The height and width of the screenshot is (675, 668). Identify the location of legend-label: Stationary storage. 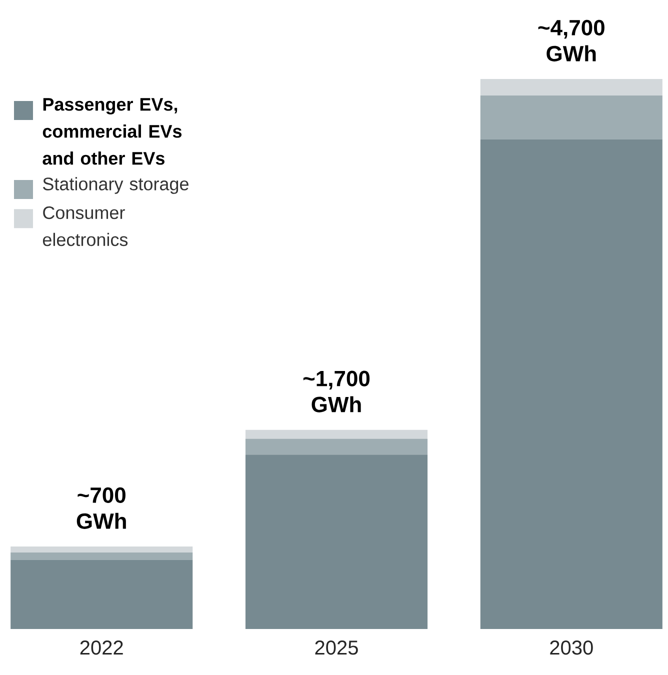
(115, 185).